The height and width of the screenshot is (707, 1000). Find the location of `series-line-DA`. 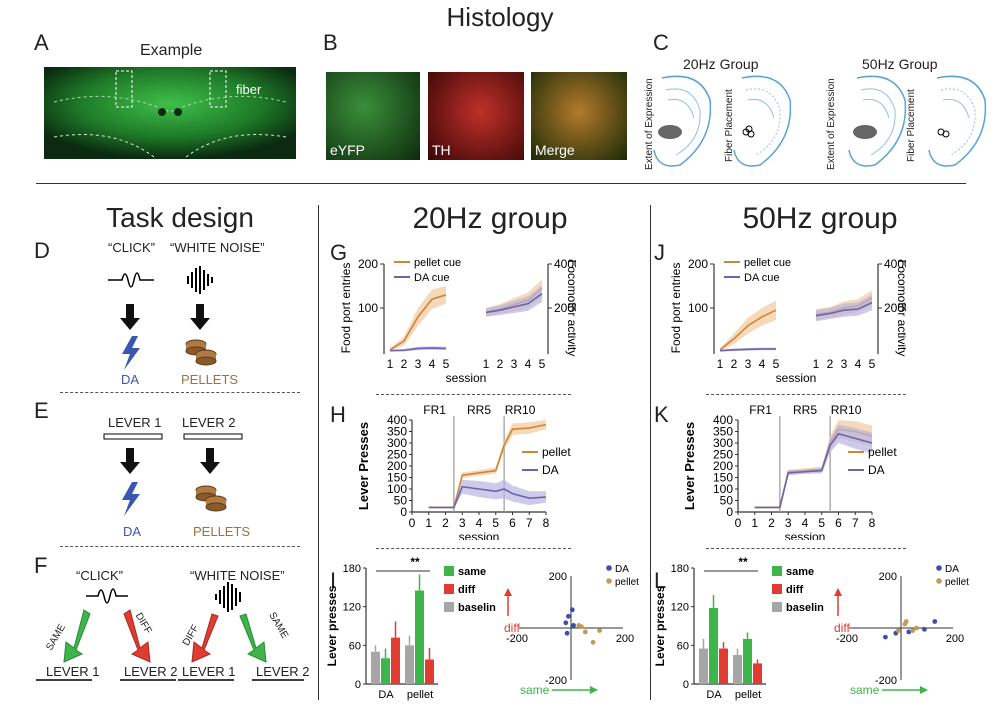

series-line-DA is located at coordinates (487, 497).